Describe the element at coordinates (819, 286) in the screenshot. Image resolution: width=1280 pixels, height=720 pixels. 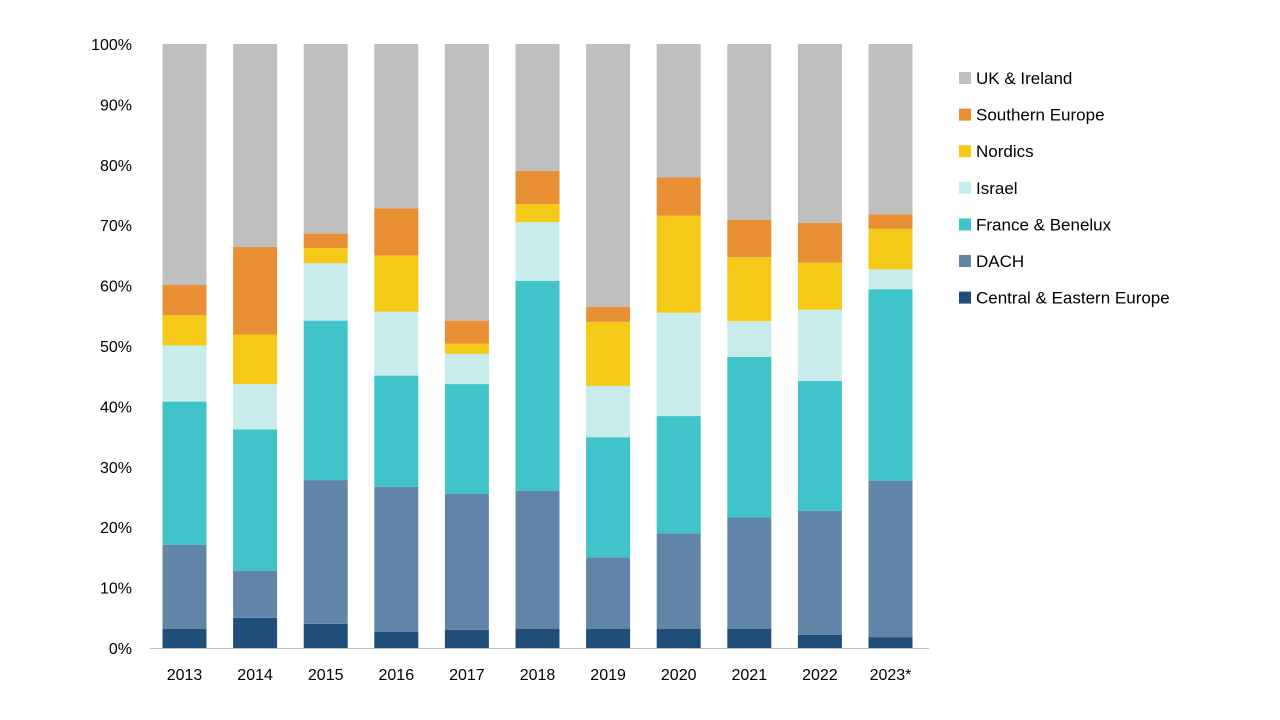
I see `bar-segment-nordics-2022` at that location.